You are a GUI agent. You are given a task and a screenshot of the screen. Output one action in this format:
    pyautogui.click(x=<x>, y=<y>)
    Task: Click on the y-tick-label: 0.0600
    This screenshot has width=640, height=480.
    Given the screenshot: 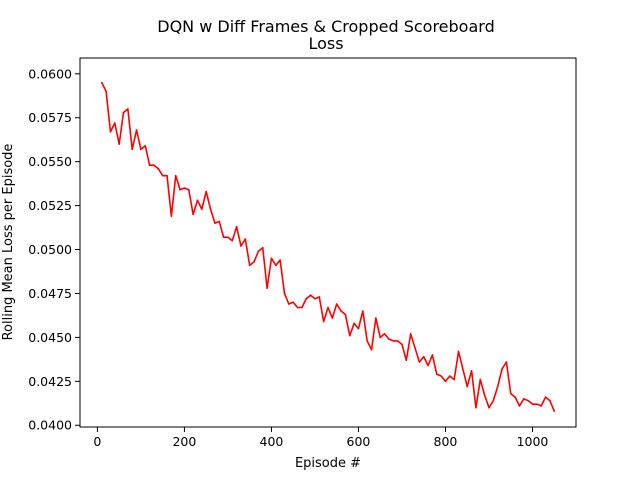 What is the action you would take?
    pyautogui.click(x=50, y=73)
    